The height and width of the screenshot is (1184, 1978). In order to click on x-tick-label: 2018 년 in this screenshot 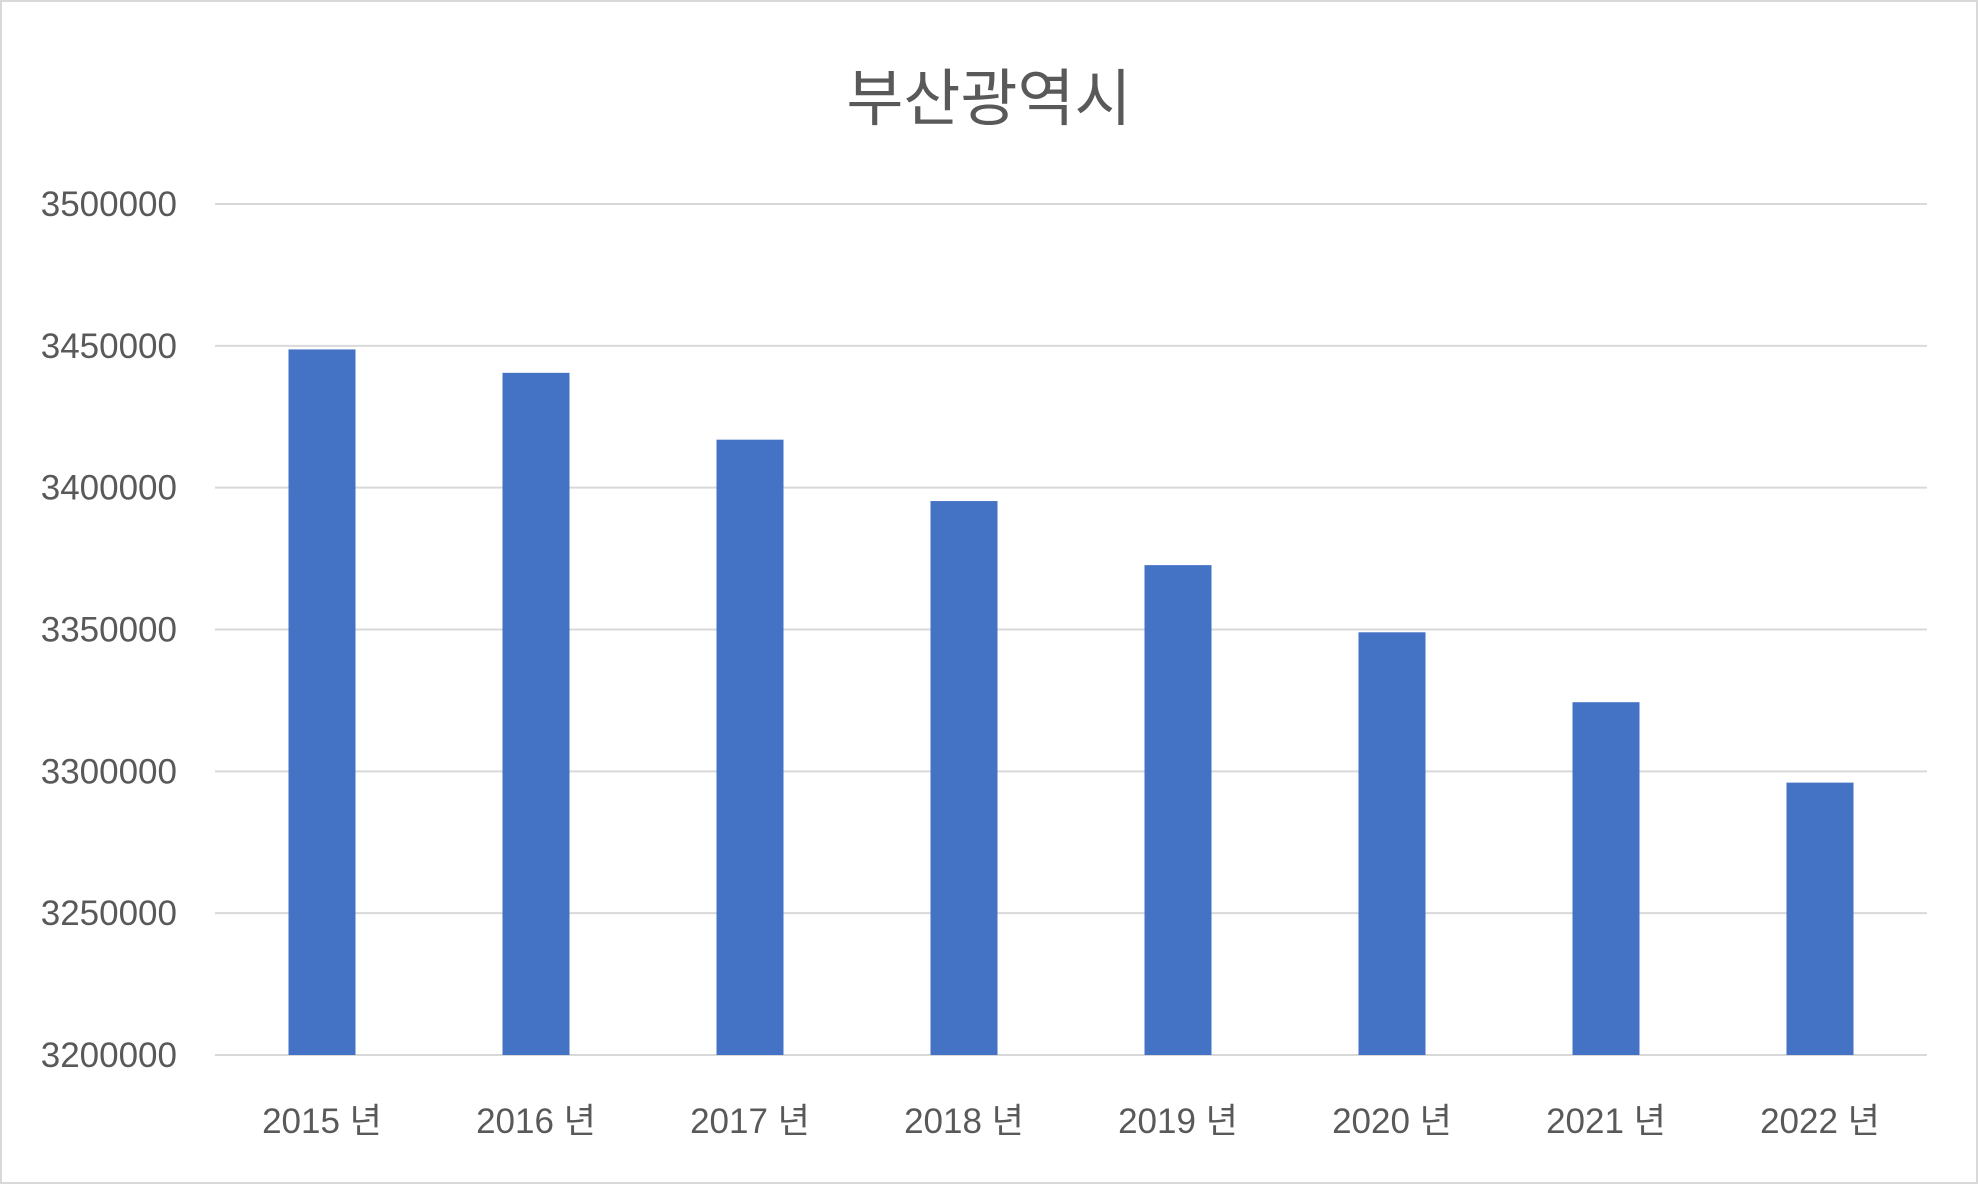, I will do `click(964, 1121)`.